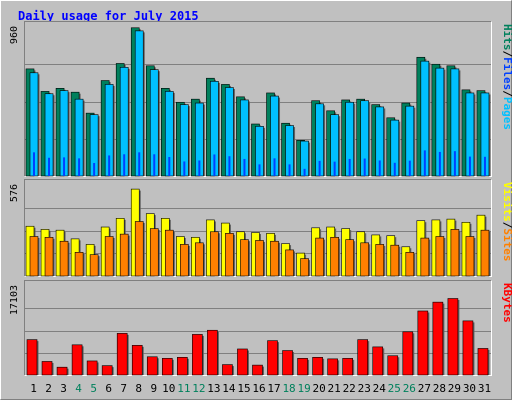 This screenshot has height=405, width=512. Describe the element at coordinates (394, 388) in the screenshot. I see `day-label: 25` at that location.